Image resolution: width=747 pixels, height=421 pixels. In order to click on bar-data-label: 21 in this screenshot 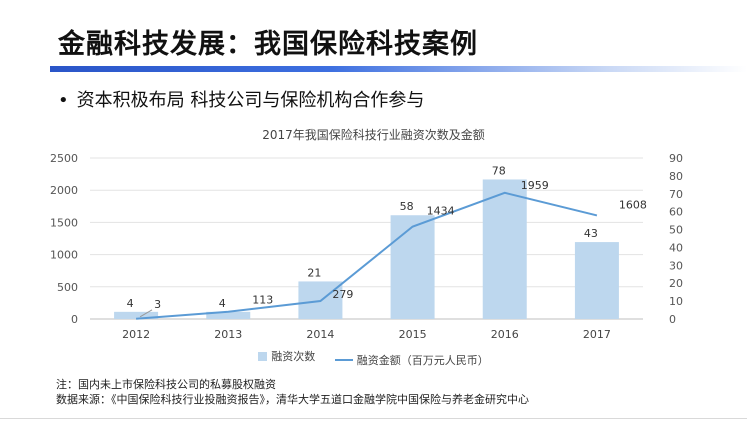, I will do `click(314, 272)`.